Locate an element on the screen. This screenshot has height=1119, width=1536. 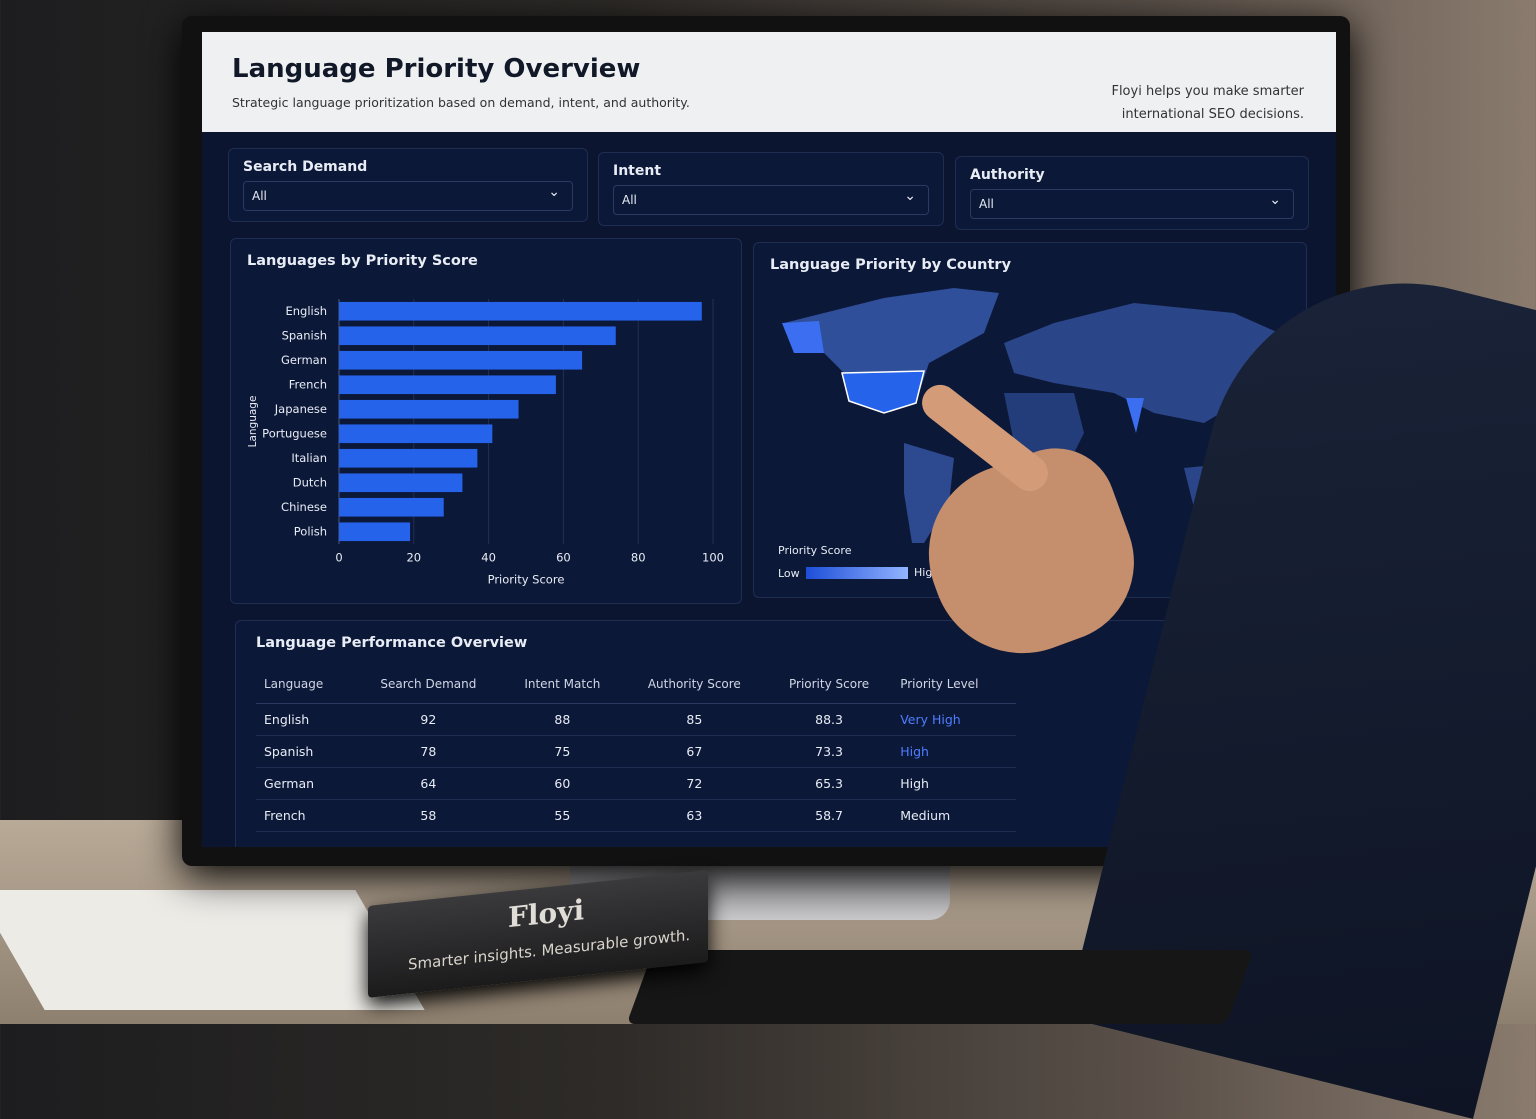
legend-gradient is located at coordinates (857, 573).